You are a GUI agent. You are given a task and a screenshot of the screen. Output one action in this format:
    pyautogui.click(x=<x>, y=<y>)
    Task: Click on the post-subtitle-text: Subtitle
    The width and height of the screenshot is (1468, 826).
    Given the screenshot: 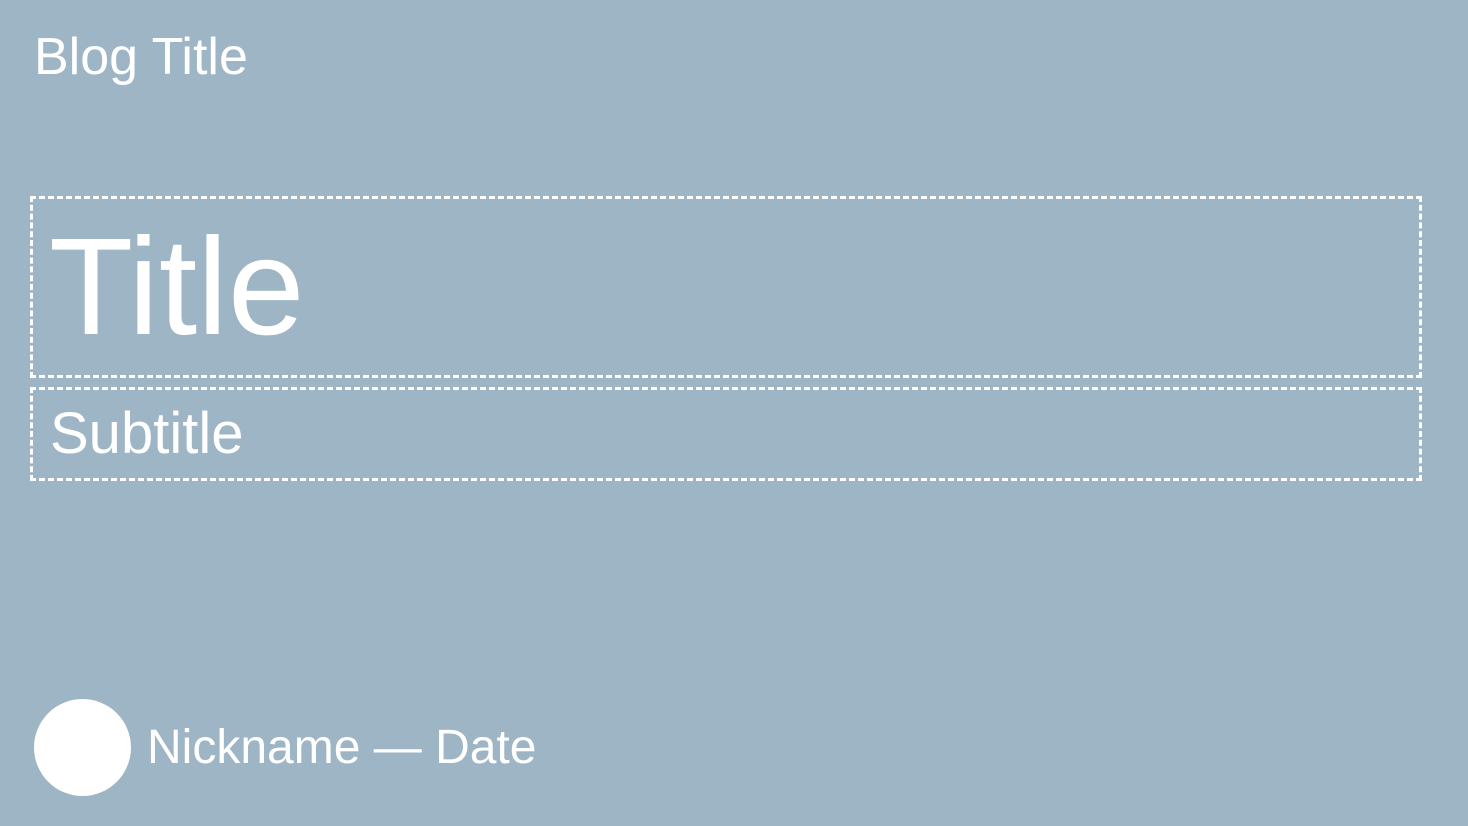 What is the action you would take?
    pyautogui.click(x=147, y=433)
    